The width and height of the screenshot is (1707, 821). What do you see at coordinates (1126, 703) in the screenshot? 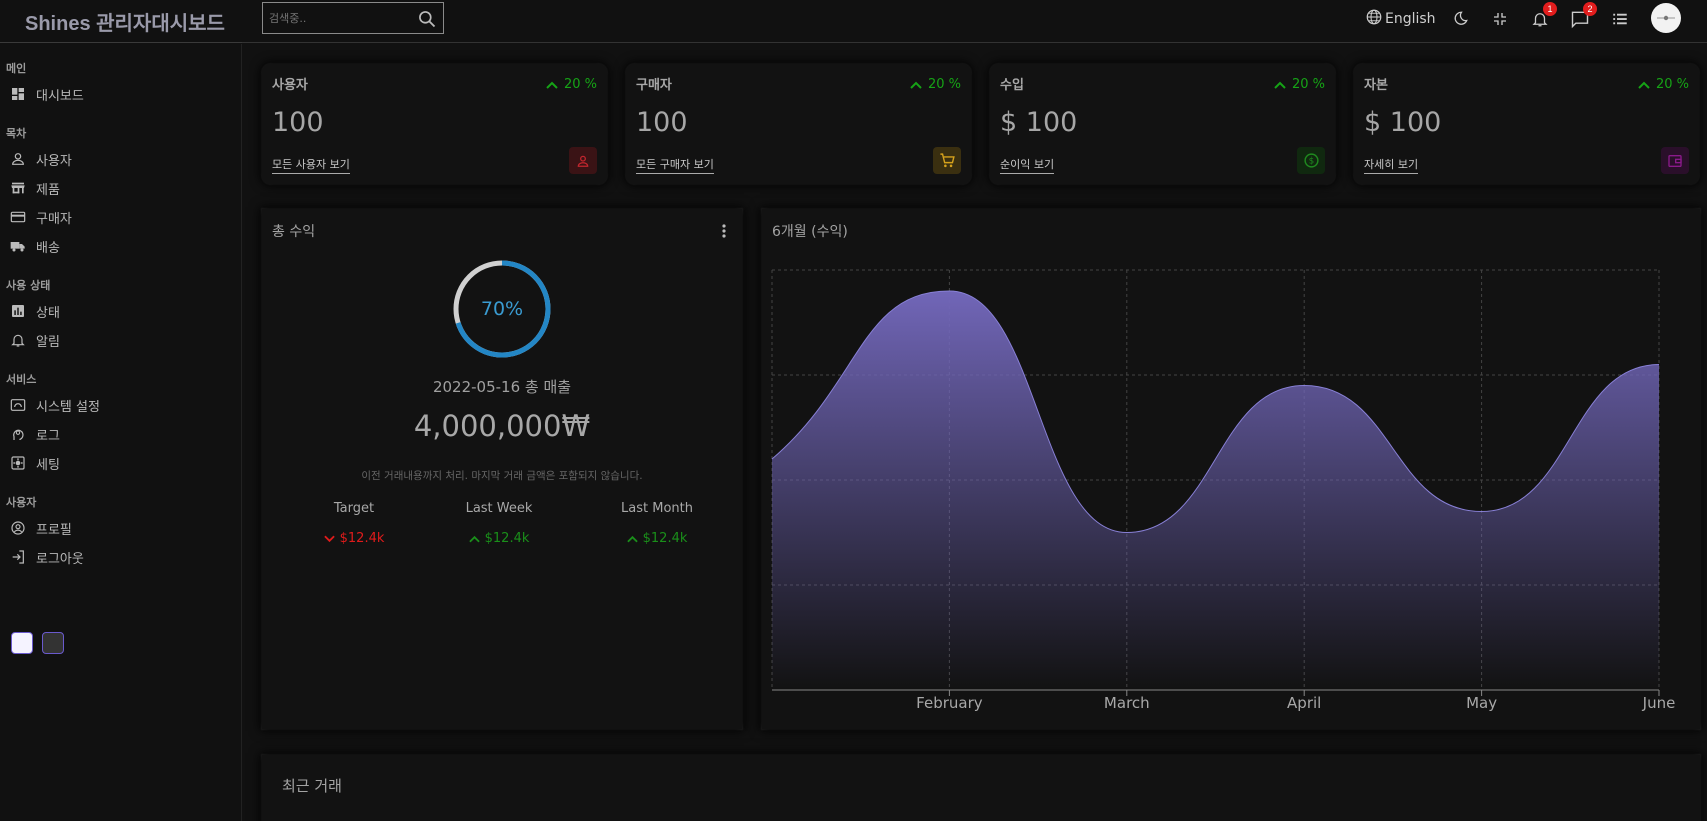
I see `x-tick-label: March` at bounding box center [1126, 703].